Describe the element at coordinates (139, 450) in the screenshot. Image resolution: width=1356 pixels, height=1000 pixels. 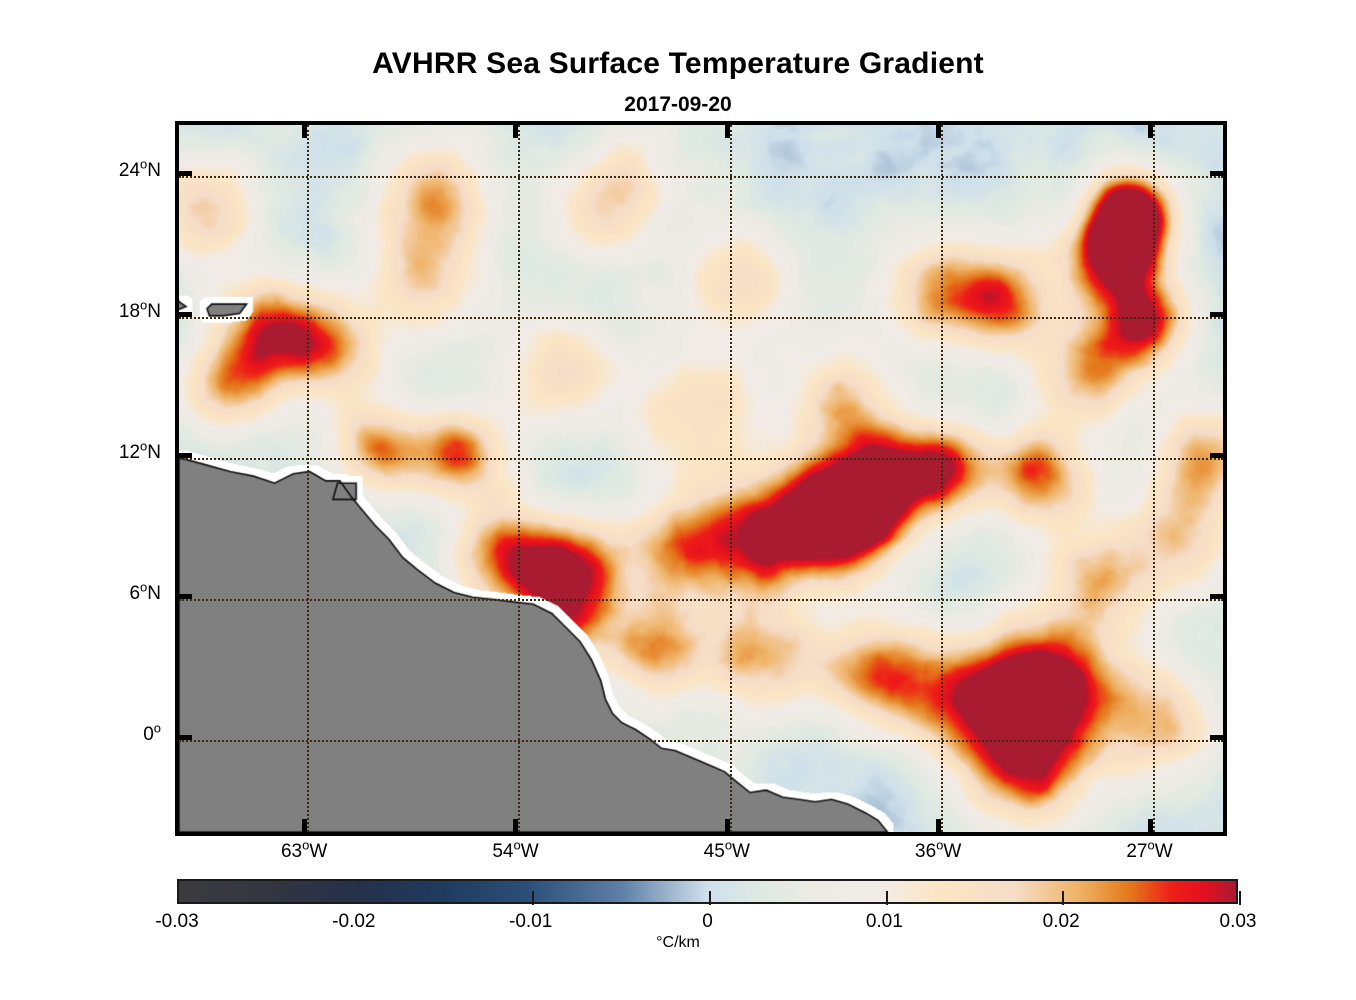
I see `y-tick-label: 12oN` at that location.